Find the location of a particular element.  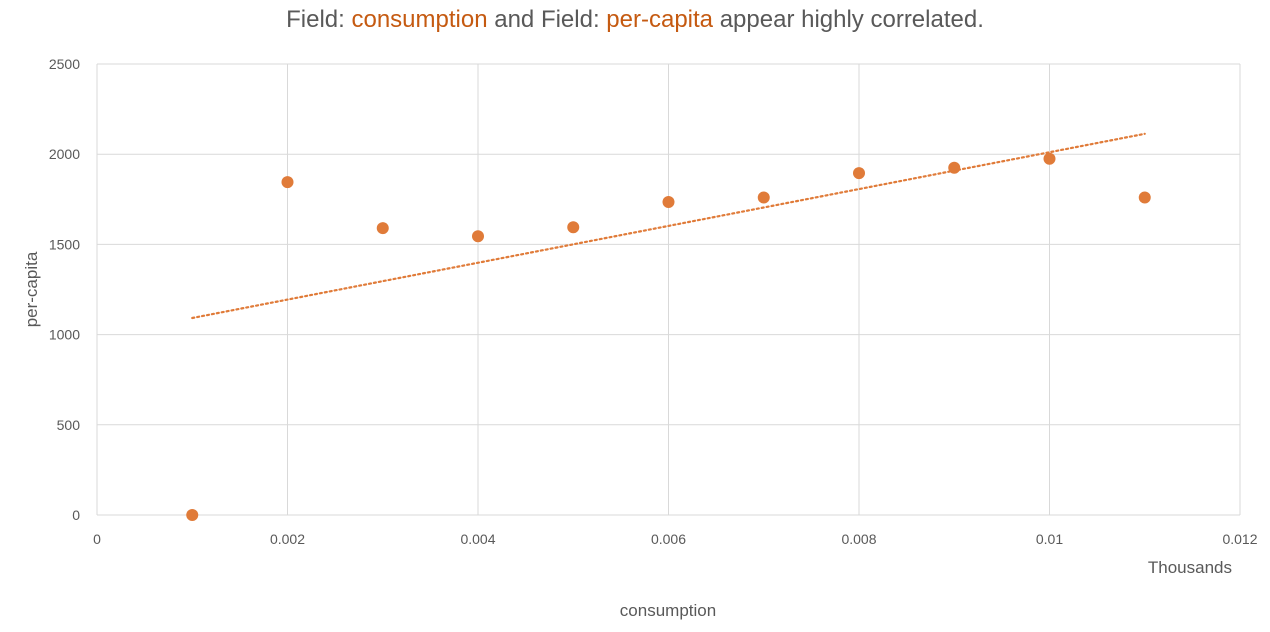

title-text: and Field: is located at coordinates (547, 19).